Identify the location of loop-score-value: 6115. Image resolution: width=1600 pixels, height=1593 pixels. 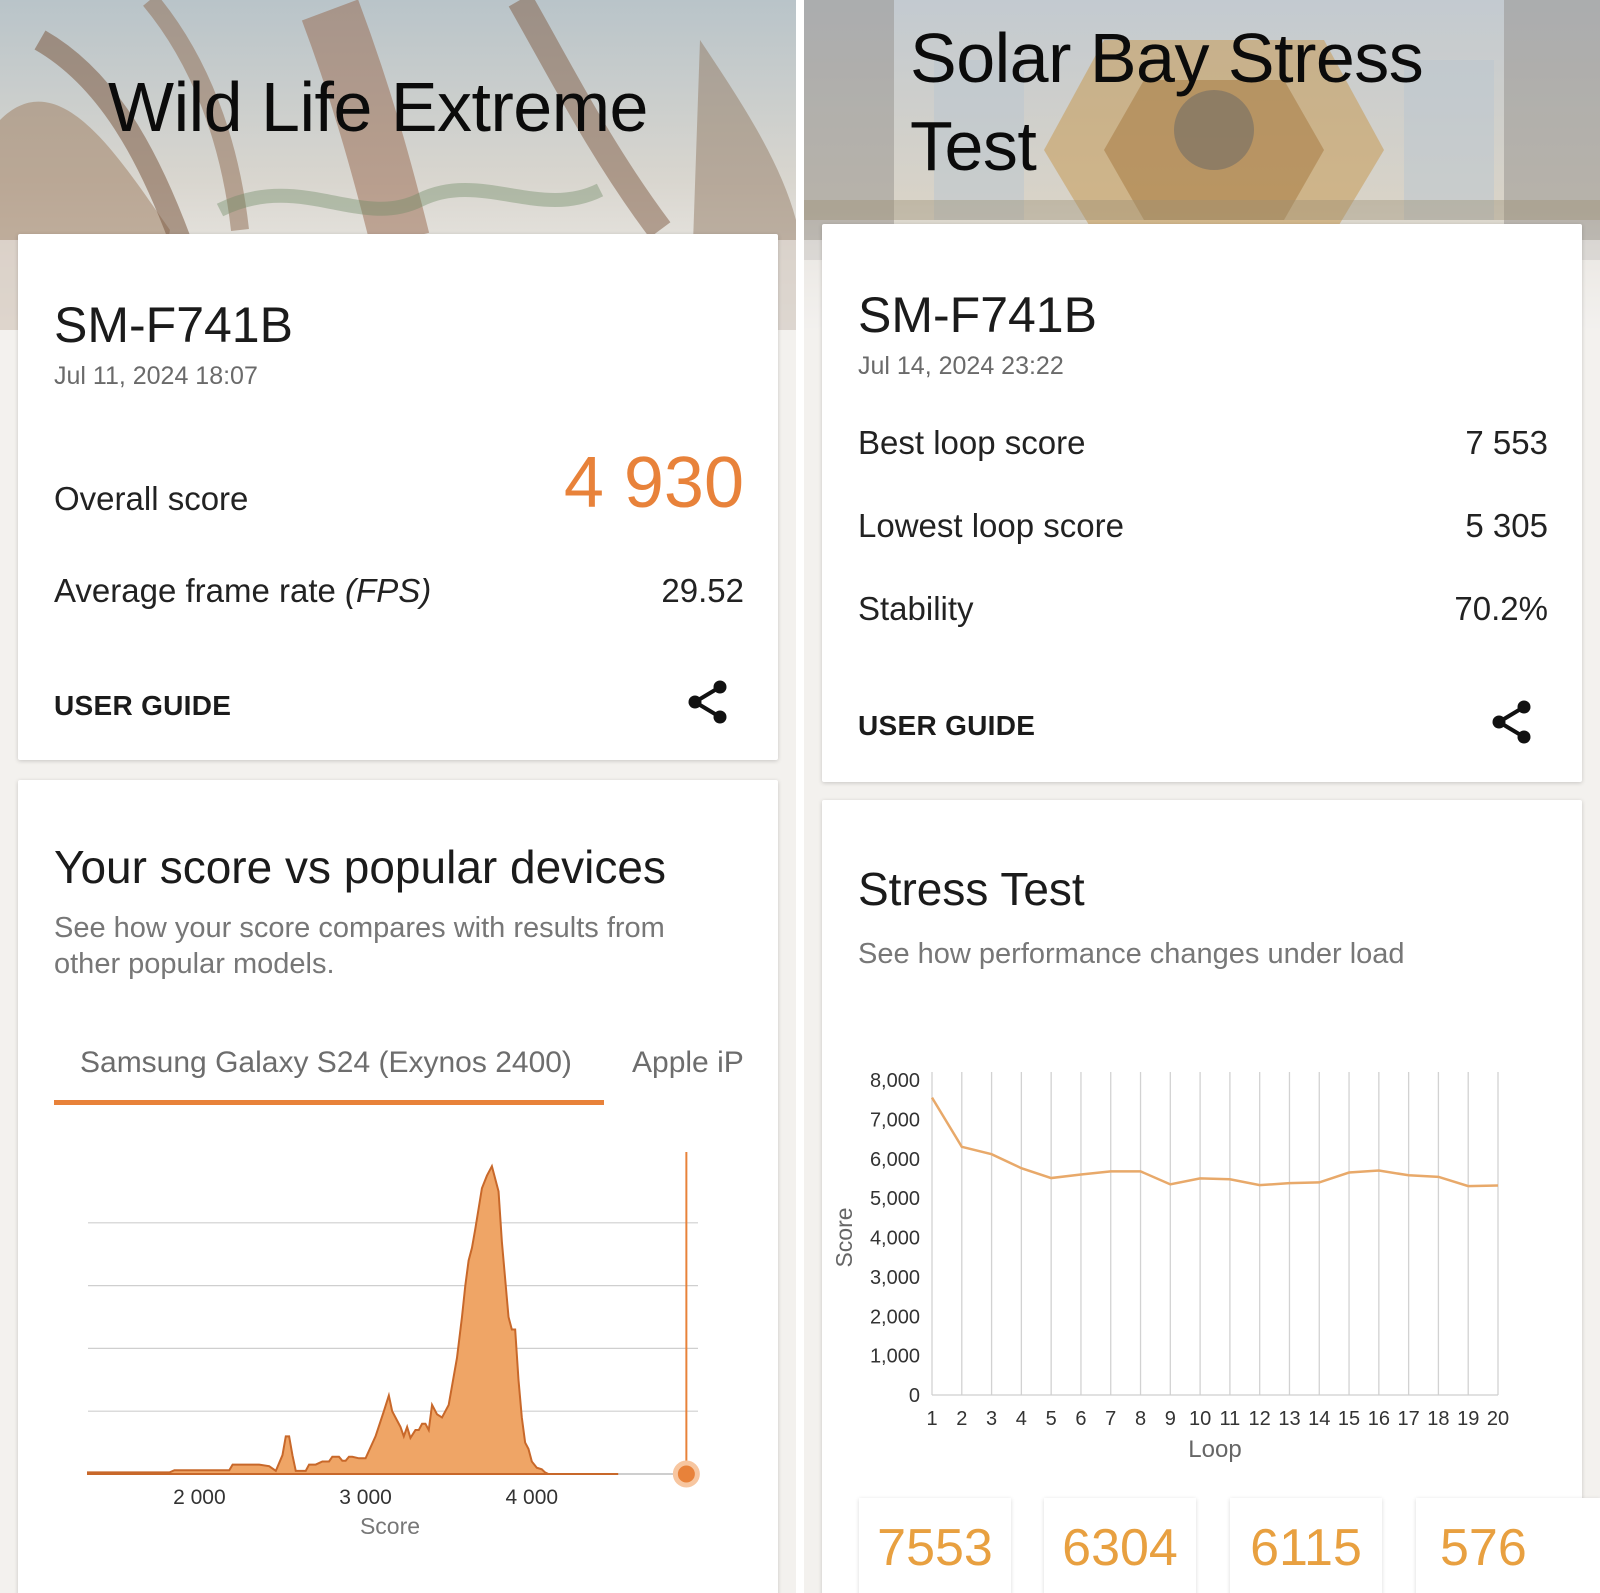
(1306, 1548).